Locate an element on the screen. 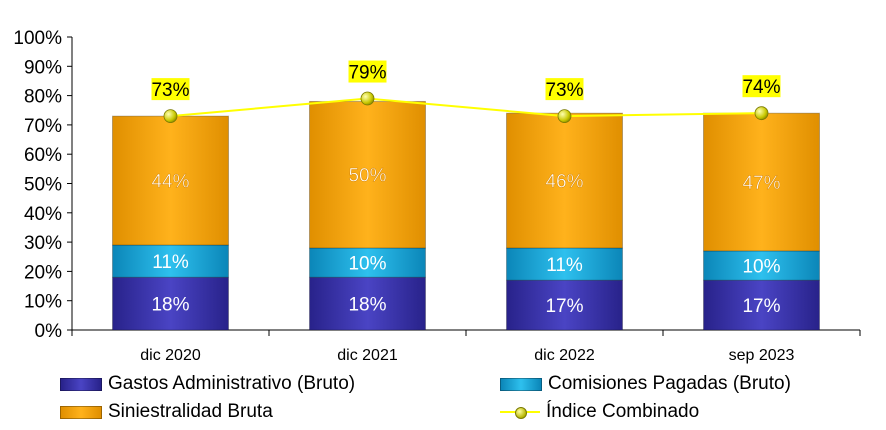 Image resolution: width=886 pixels, height=430 pixels. bar-label-siniestralidad: 47% is located at coordinates (761, 183).